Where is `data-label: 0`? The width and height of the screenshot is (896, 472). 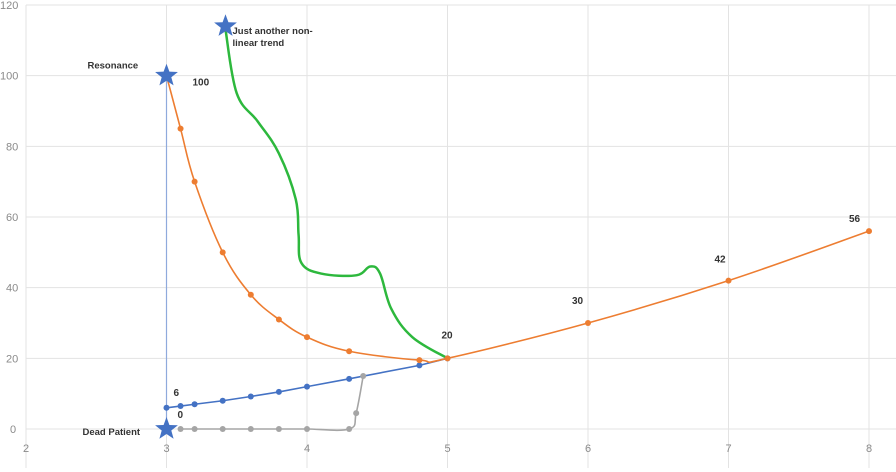
data-label: 0 is located at coordinates (181, 415).